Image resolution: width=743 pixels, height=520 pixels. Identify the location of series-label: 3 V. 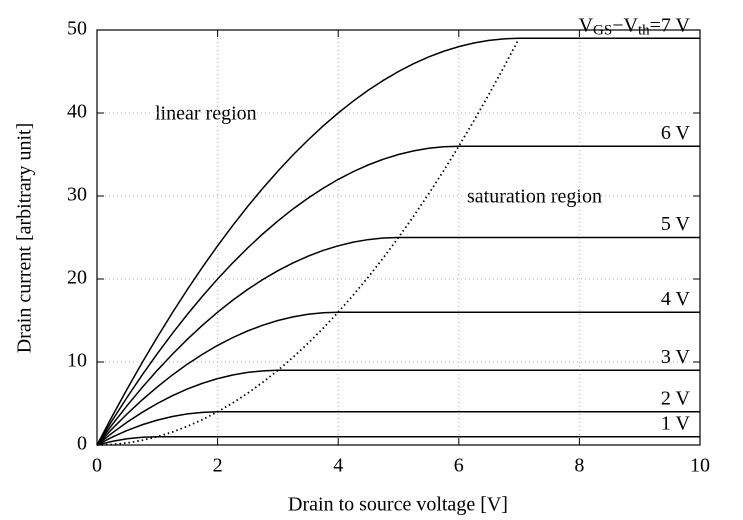
(676, 357).